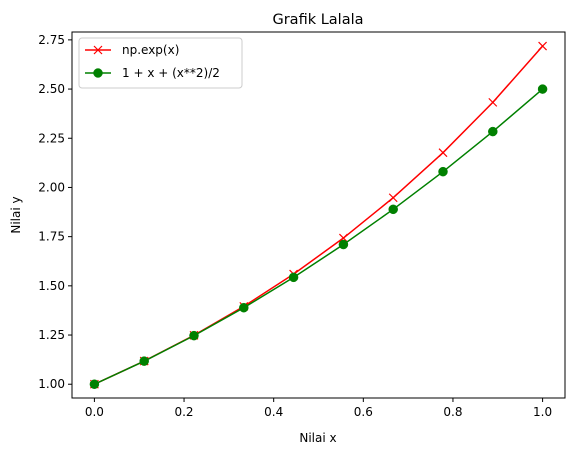  I want to click on legend-label: 1 + x + (x**2)/2, so click(171, 73).